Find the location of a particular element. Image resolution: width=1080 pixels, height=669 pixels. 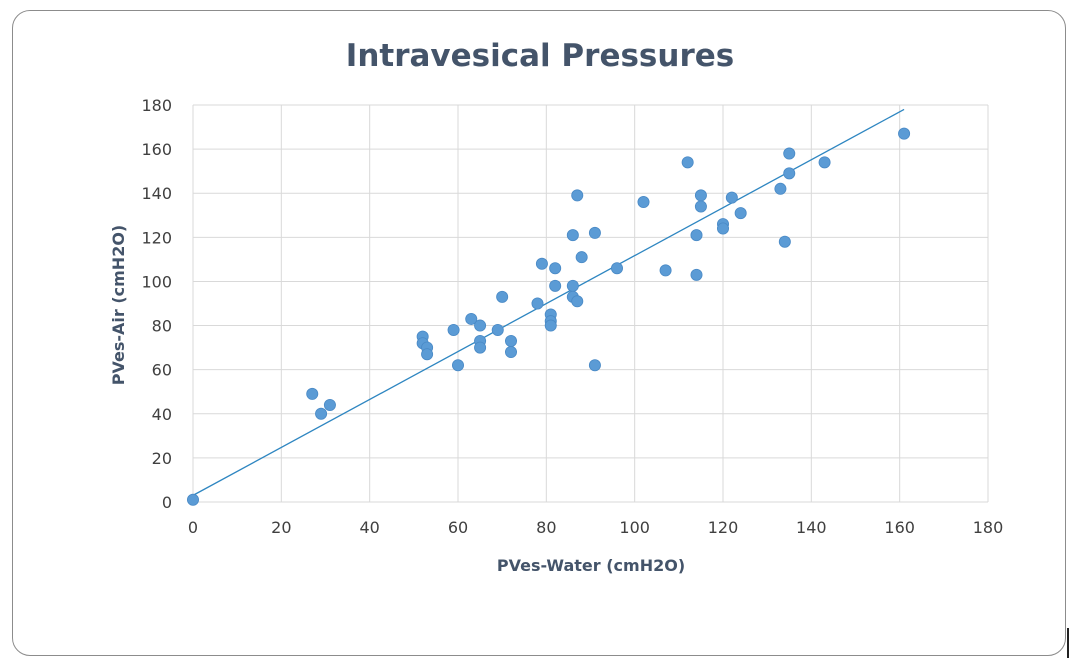

y-tick-label: 0 is located at coordinates (167, 502).